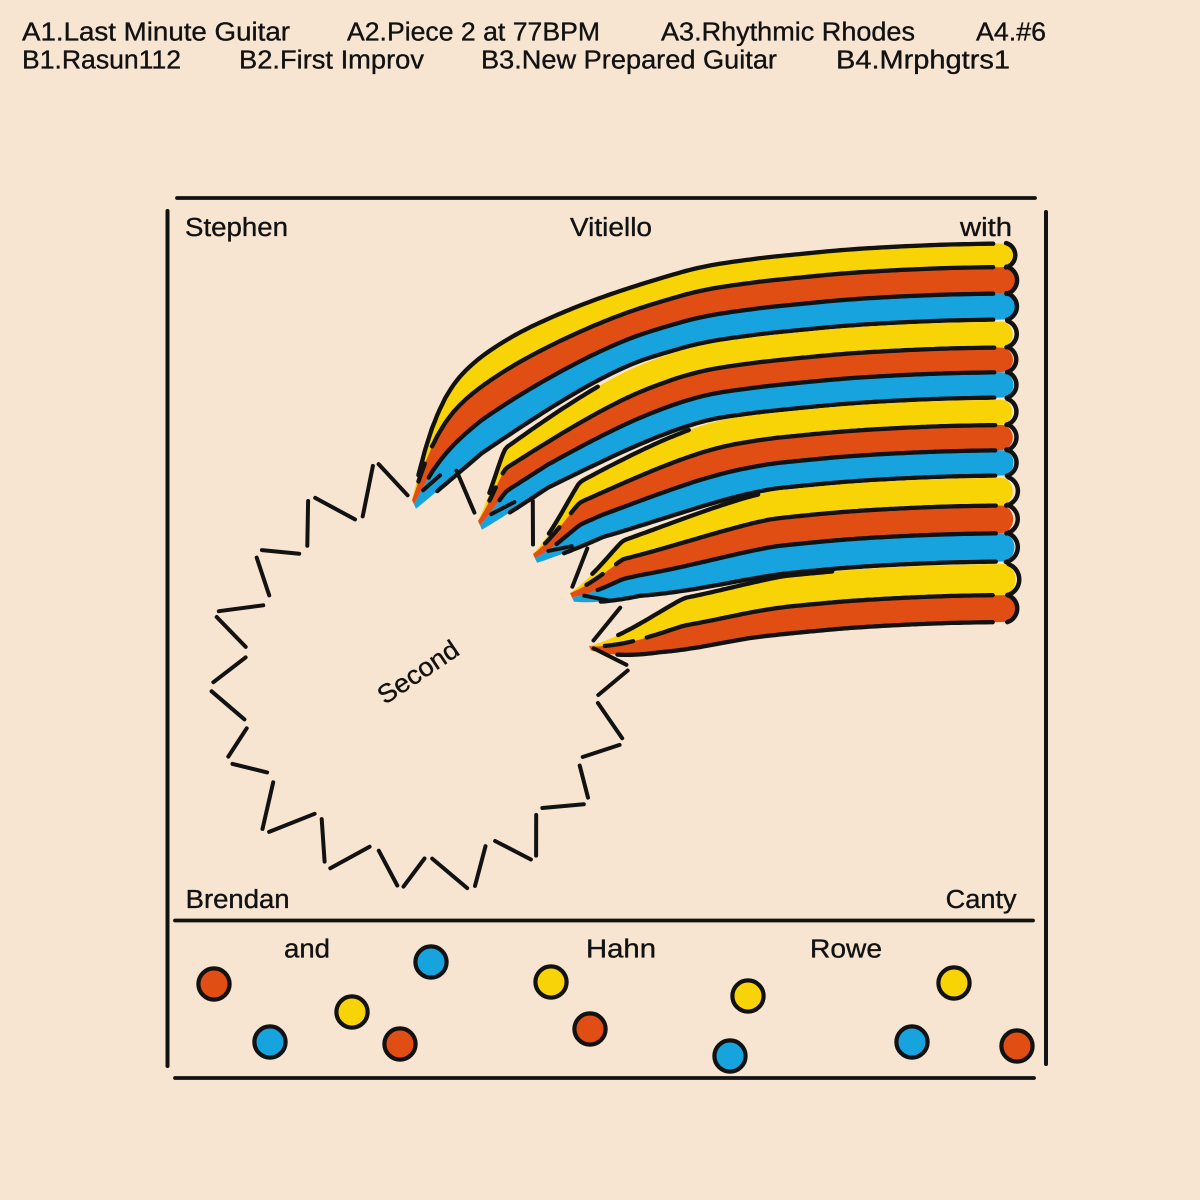  I want to click on svg-text: B4.Mrphgtrs1, so click(923, 60).